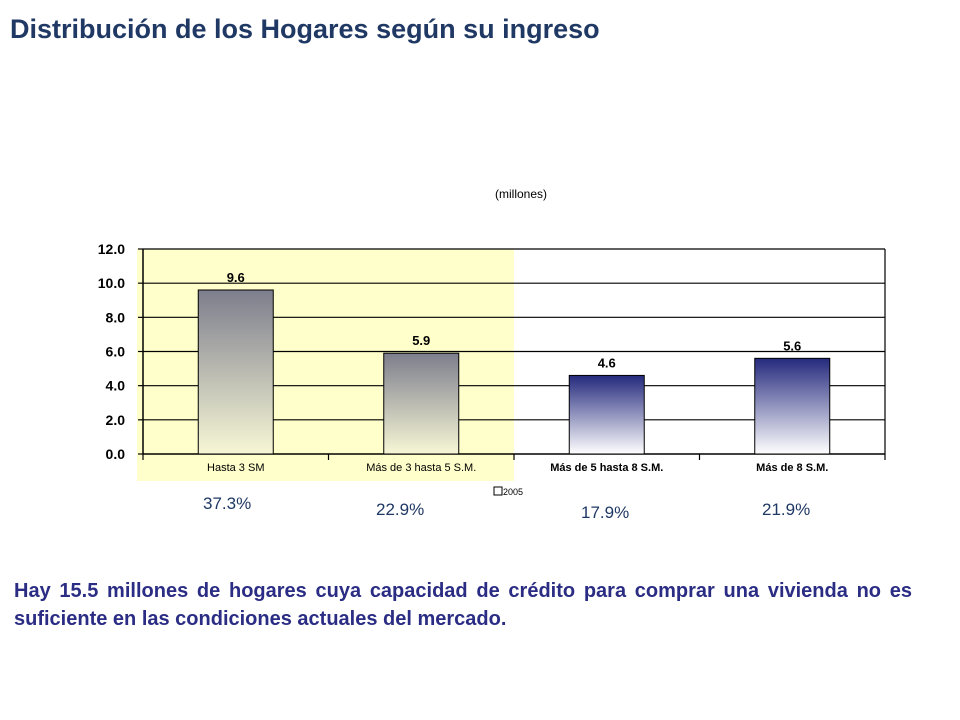  What do you see at coordinates (116, 454) in the screenshot?
I see `y-tick-label: 0.0` at bounding box center [116, 454].